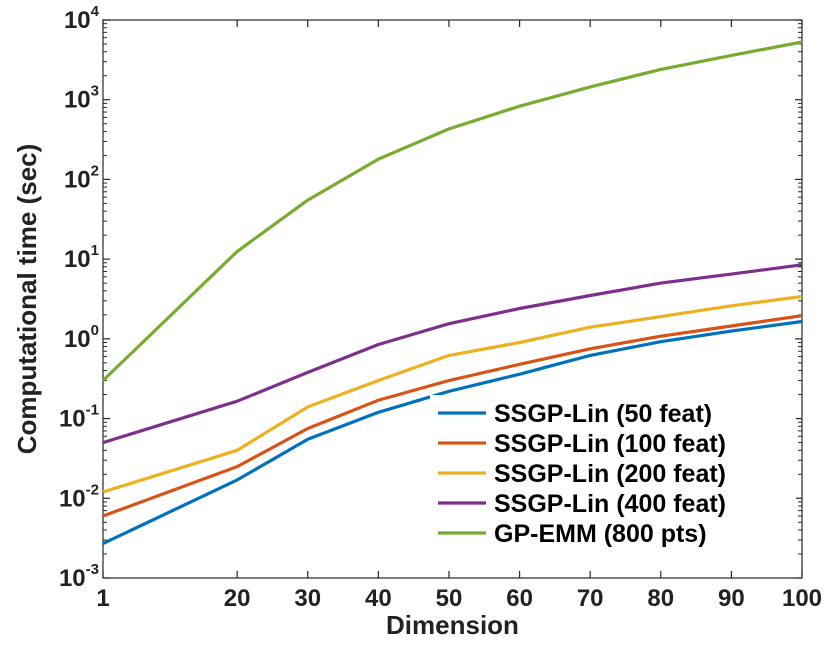  What do you see at coordinates (610, 504) in the screenshot?
I see `legend-label-4: SSGP-Lin (400 feat)` at bounding box center [610, 504].